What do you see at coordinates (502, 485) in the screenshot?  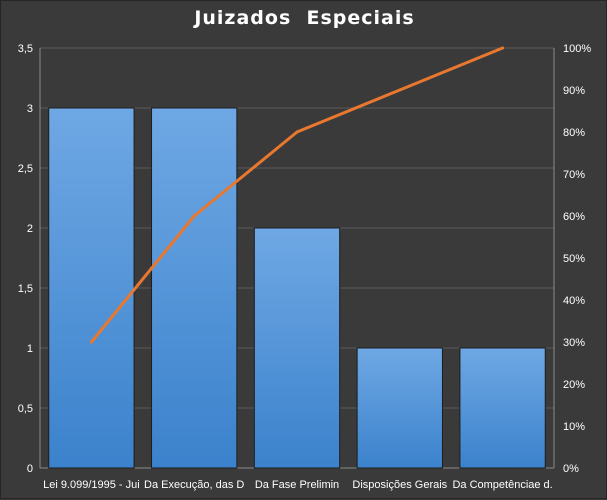 I see `x-tick-label: Da Competênciae d.` at bounding box center [502, 485].